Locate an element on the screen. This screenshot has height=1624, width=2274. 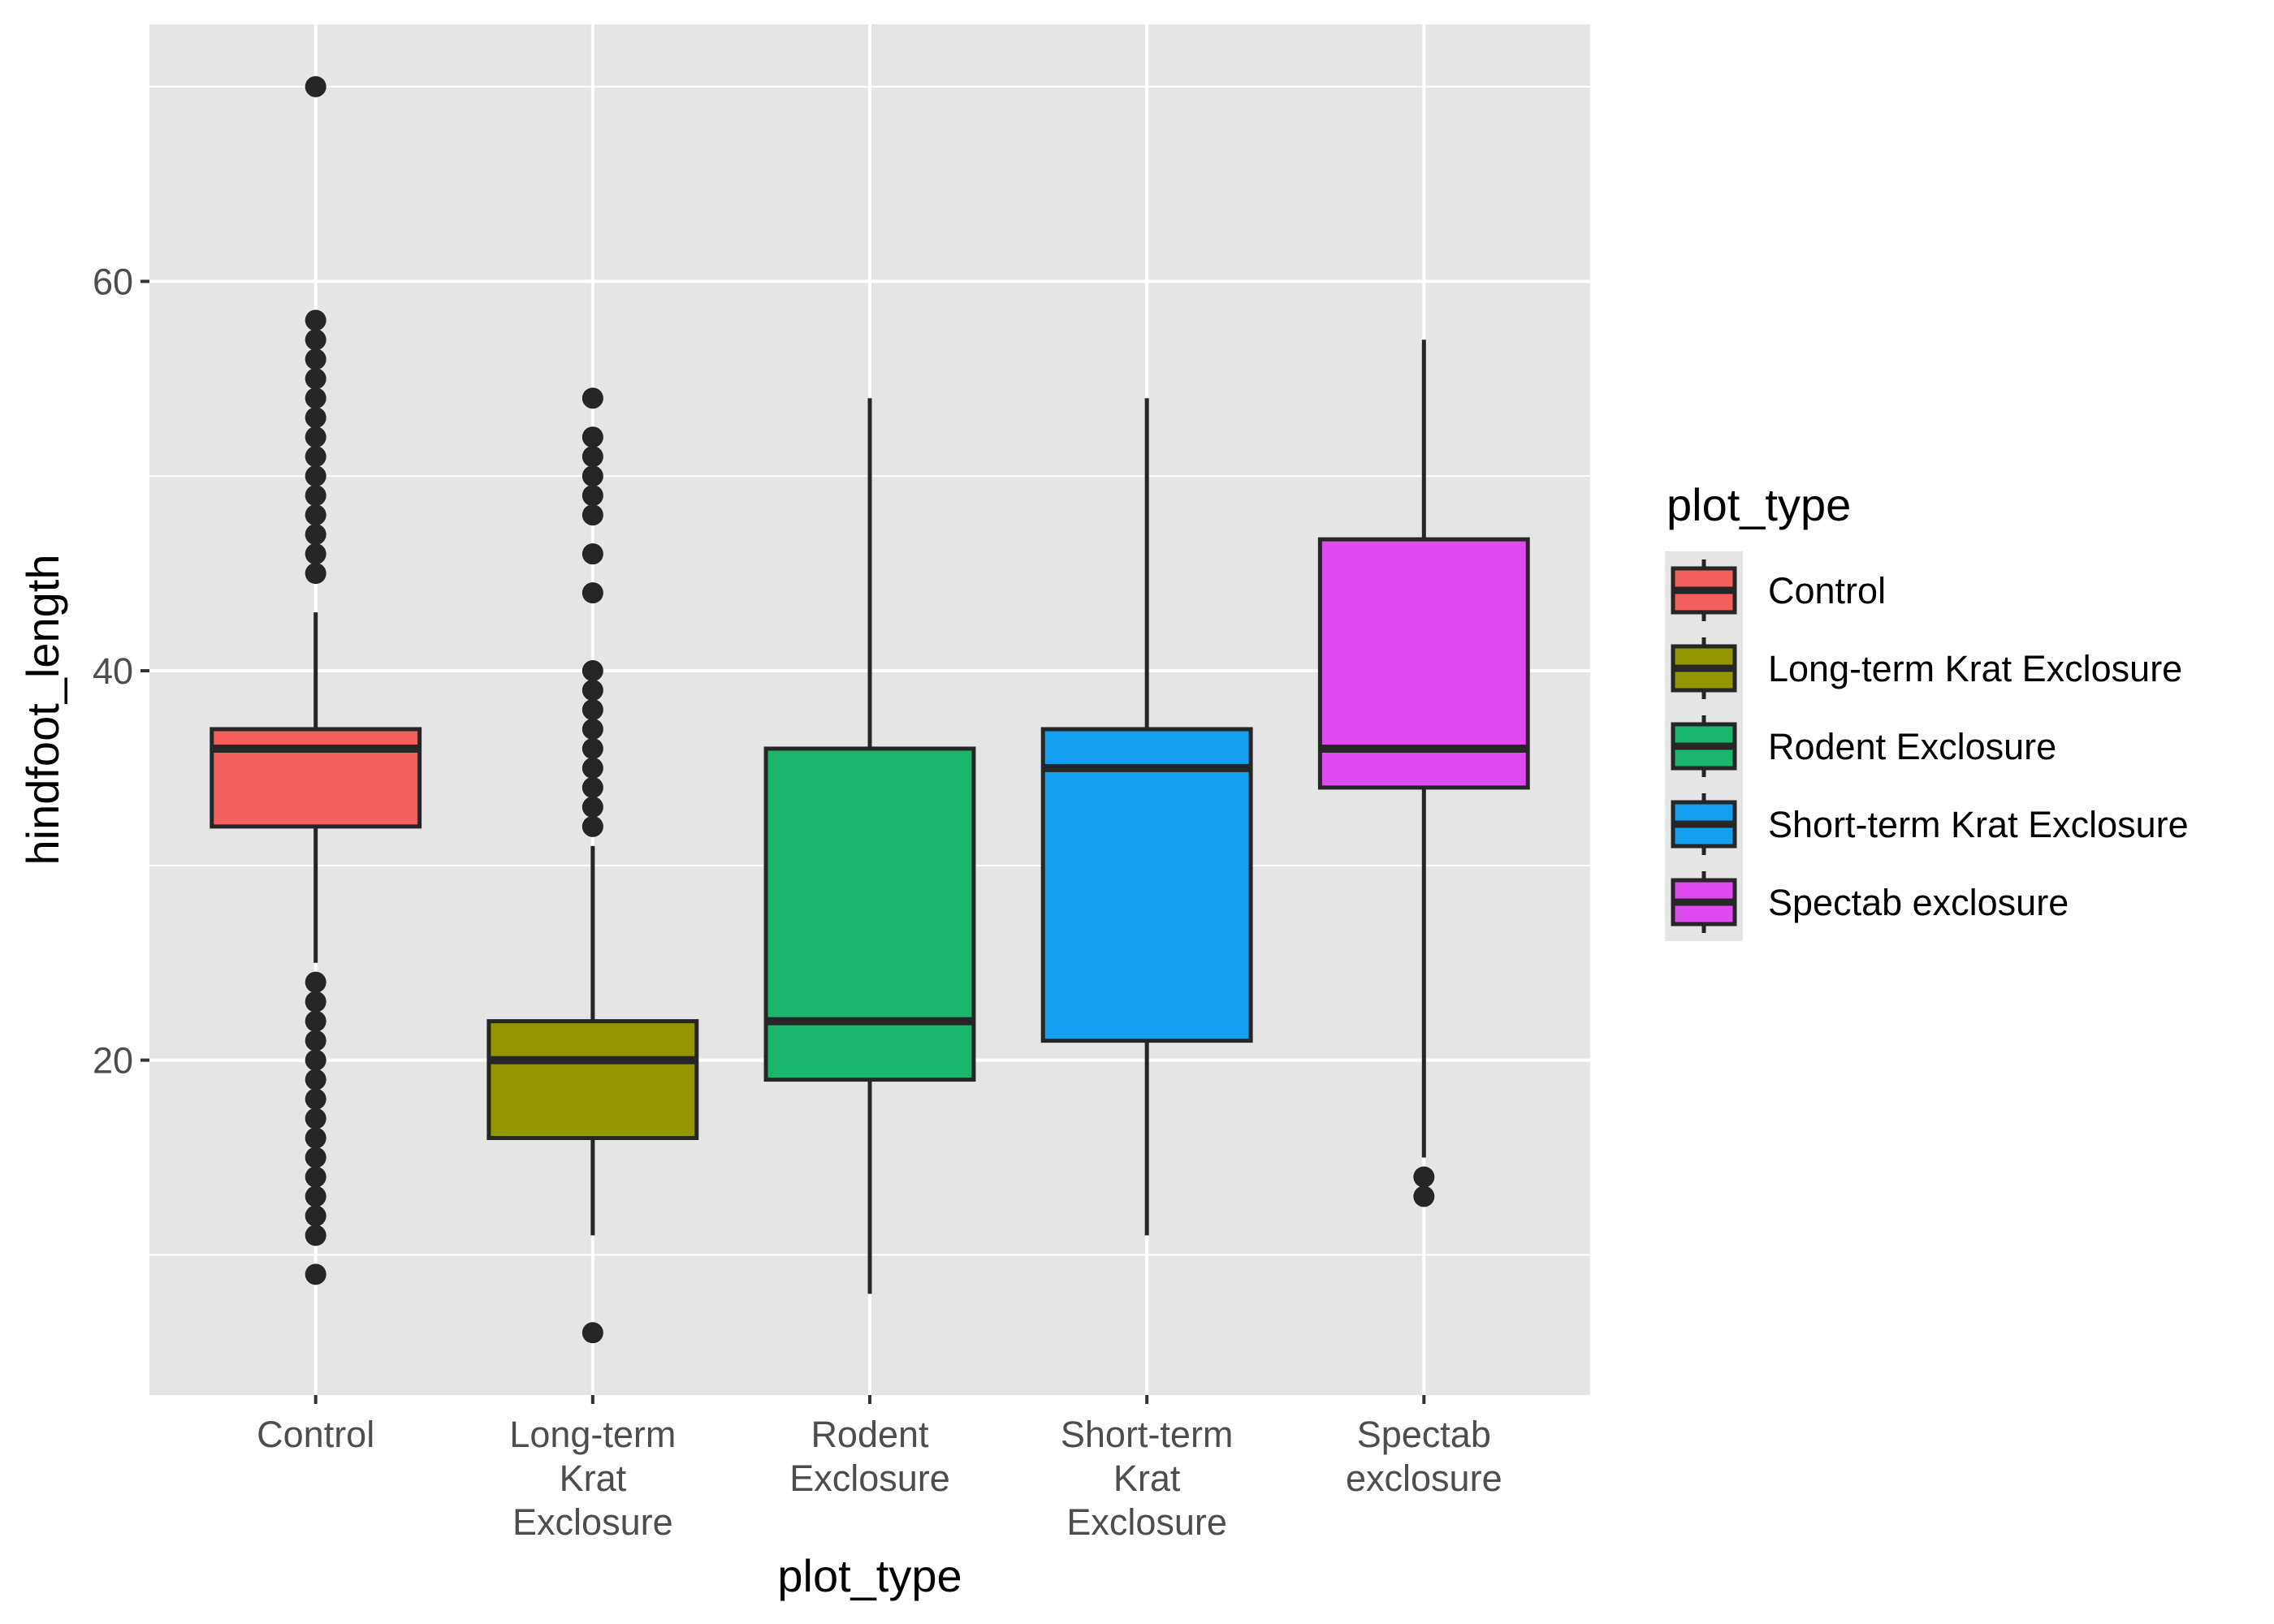
x-tick-label: Control is located at coordinates (315, 1435).